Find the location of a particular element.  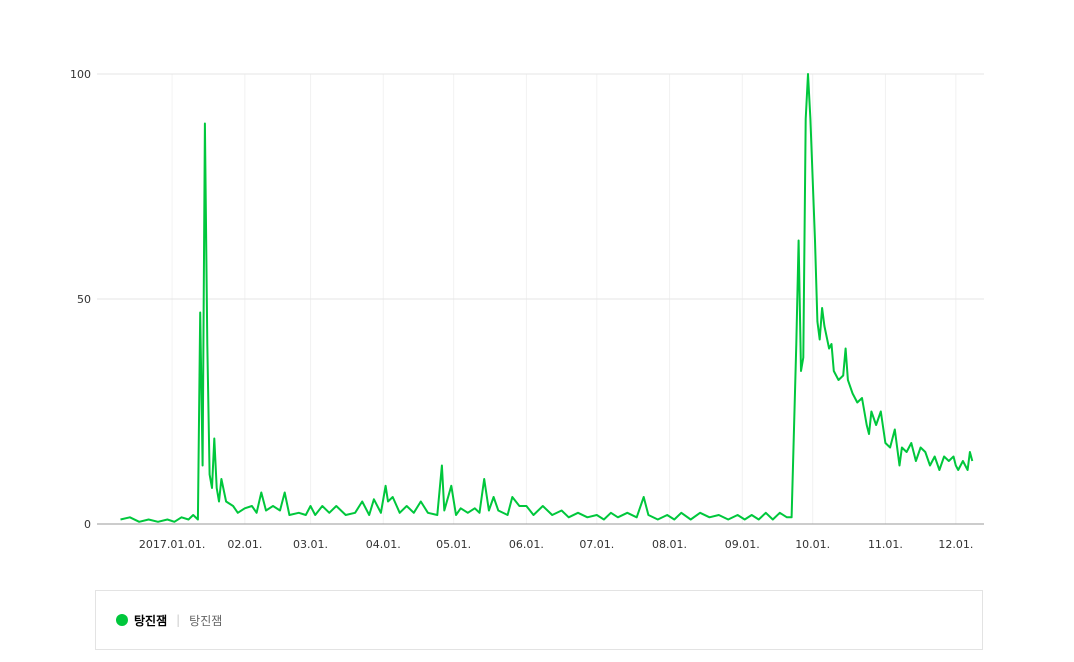

y-tick-label: 100 is located at coordinates (80, 74).